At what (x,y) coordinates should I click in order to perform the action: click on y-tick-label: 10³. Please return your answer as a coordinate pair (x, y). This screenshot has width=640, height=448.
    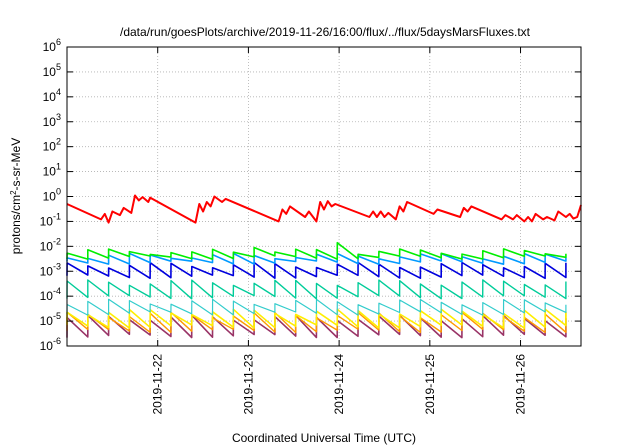
    Looking at the image, I should click on (52, 120).